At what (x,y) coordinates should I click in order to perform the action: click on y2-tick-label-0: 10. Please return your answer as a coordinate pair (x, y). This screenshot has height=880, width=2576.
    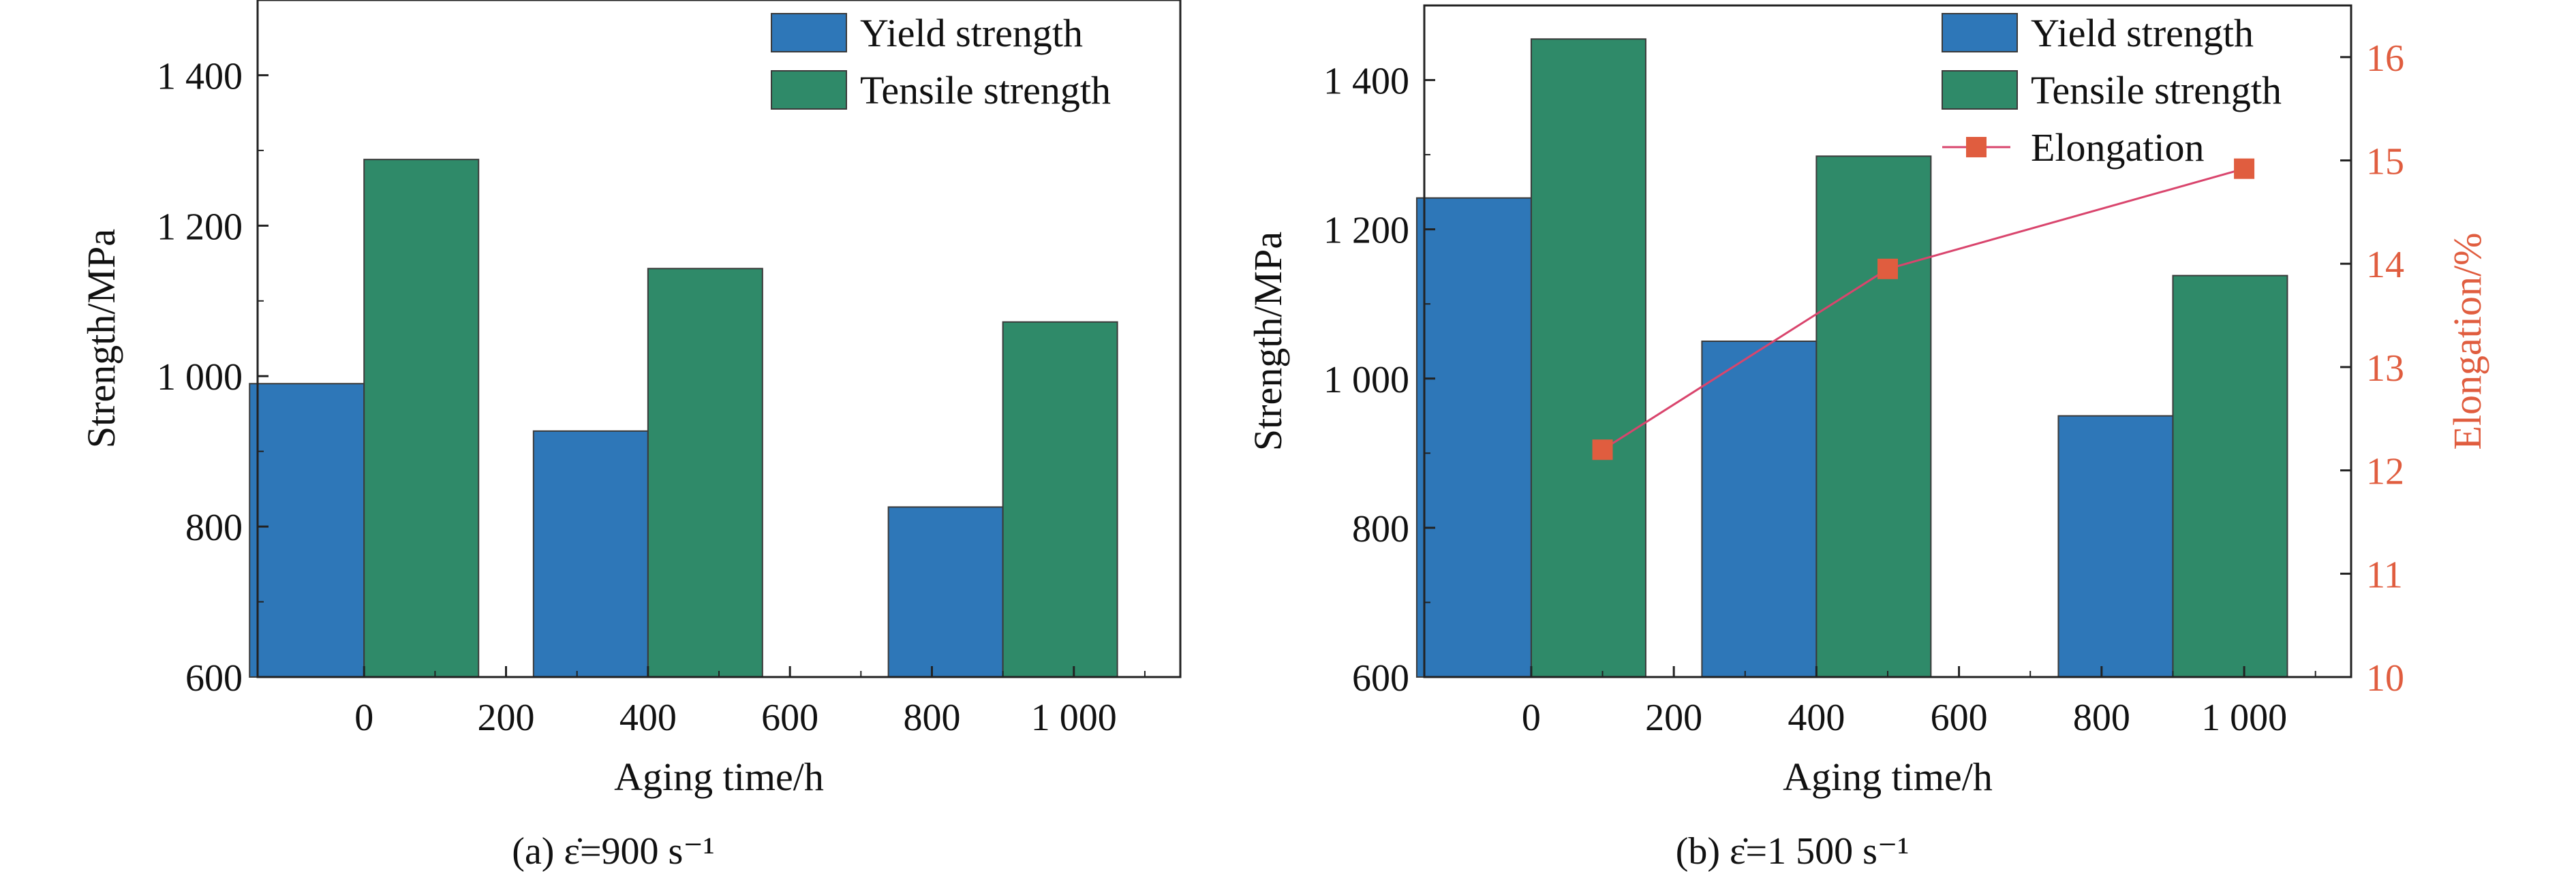
    Looking at the image, I should click on (2385, 678).